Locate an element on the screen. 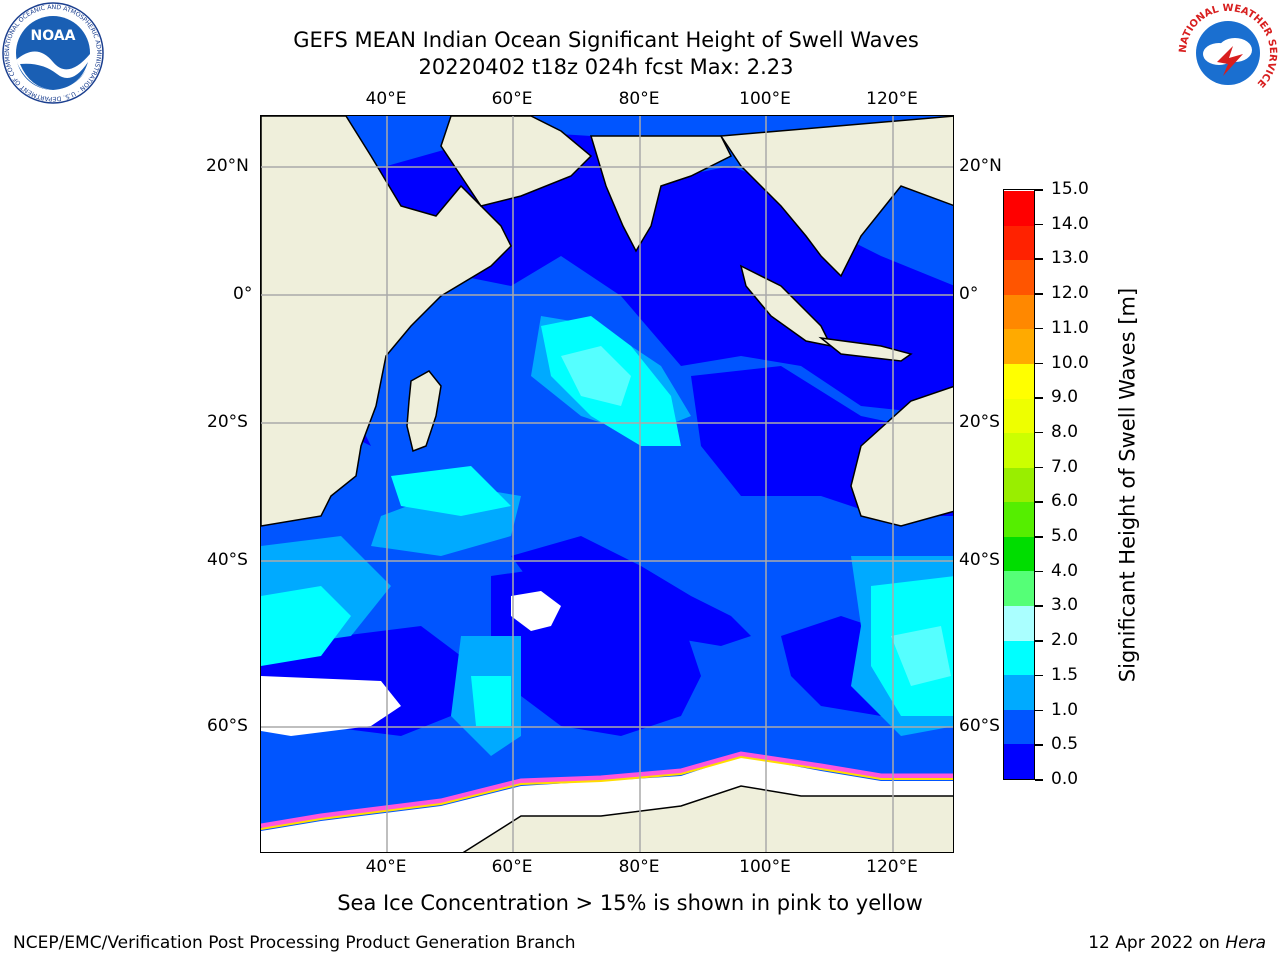  colorbar-tick-label: 4.0 is located at coordinates (1065, 570).